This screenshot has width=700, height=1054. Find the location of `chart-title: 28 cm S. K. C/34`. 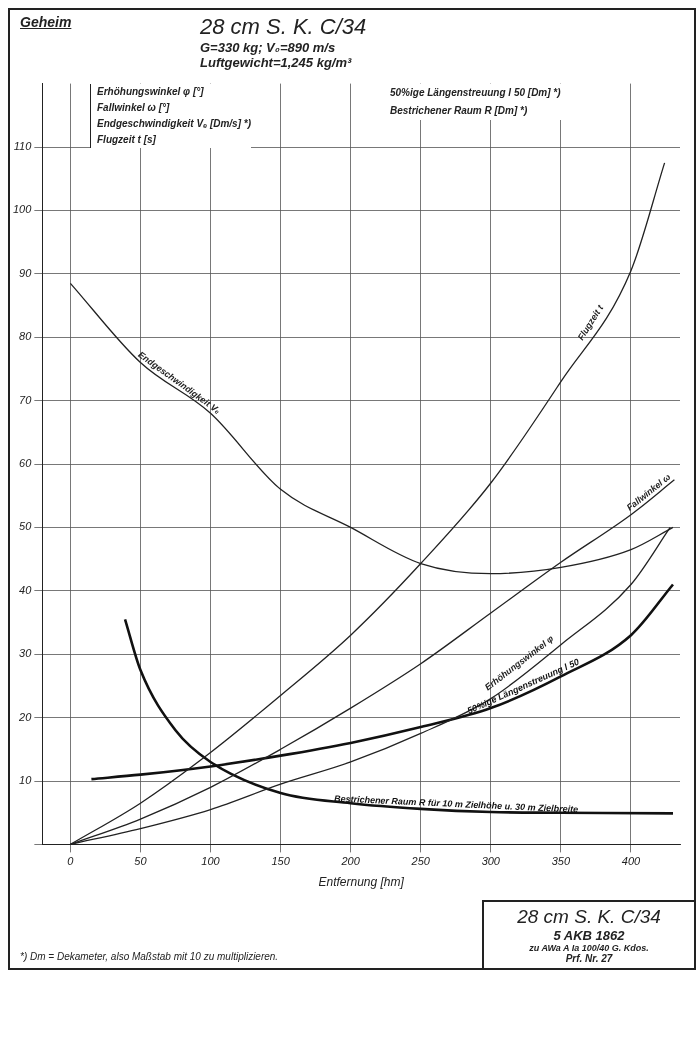

chart-title: 28 cm S. K. C/34 is located at coordinates (283, 26).